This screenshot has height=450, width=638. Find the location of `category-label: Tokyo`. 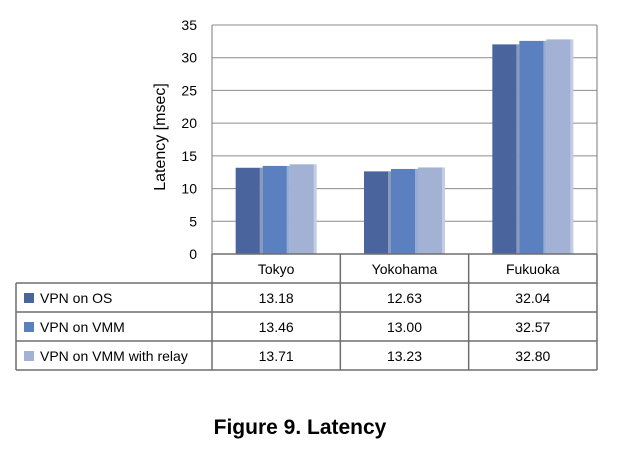

category-label: Tokyo is located at coordinates (276, 269).